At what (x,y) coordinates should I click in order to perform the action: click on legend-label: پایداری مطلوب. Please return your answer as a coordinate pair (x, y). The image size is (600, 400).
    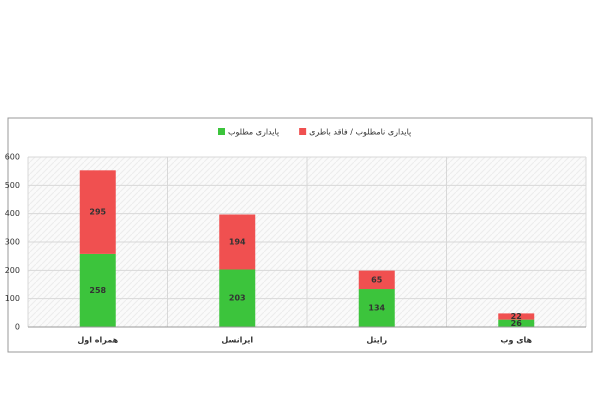
    Looking at the image, I should click on (253, 132).